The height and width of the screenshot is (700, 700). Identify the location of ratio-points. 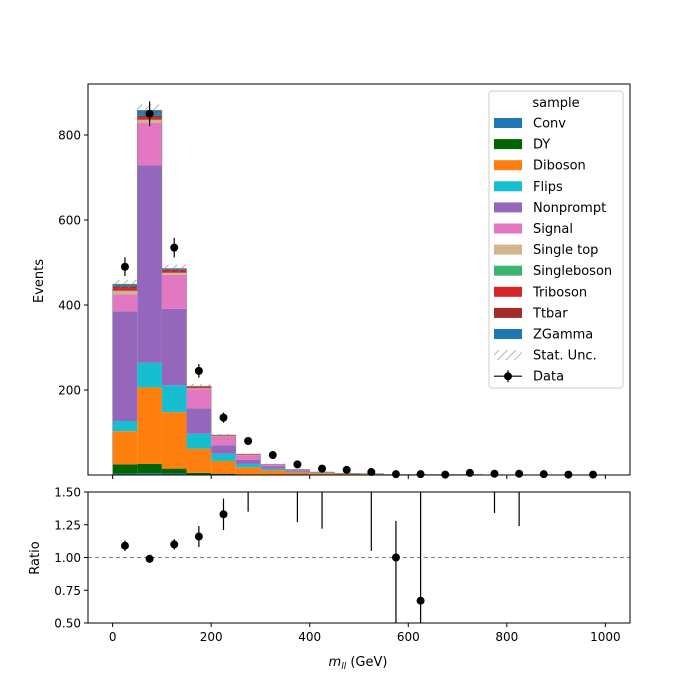
(320, 557).